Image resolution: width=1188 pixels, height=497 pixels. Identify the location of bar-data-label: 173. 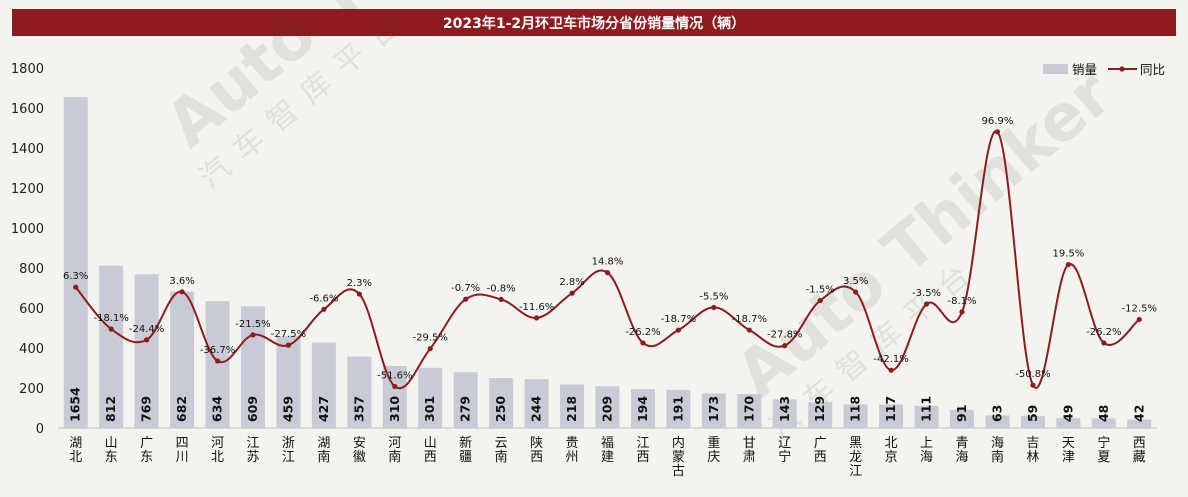
(713, 409).